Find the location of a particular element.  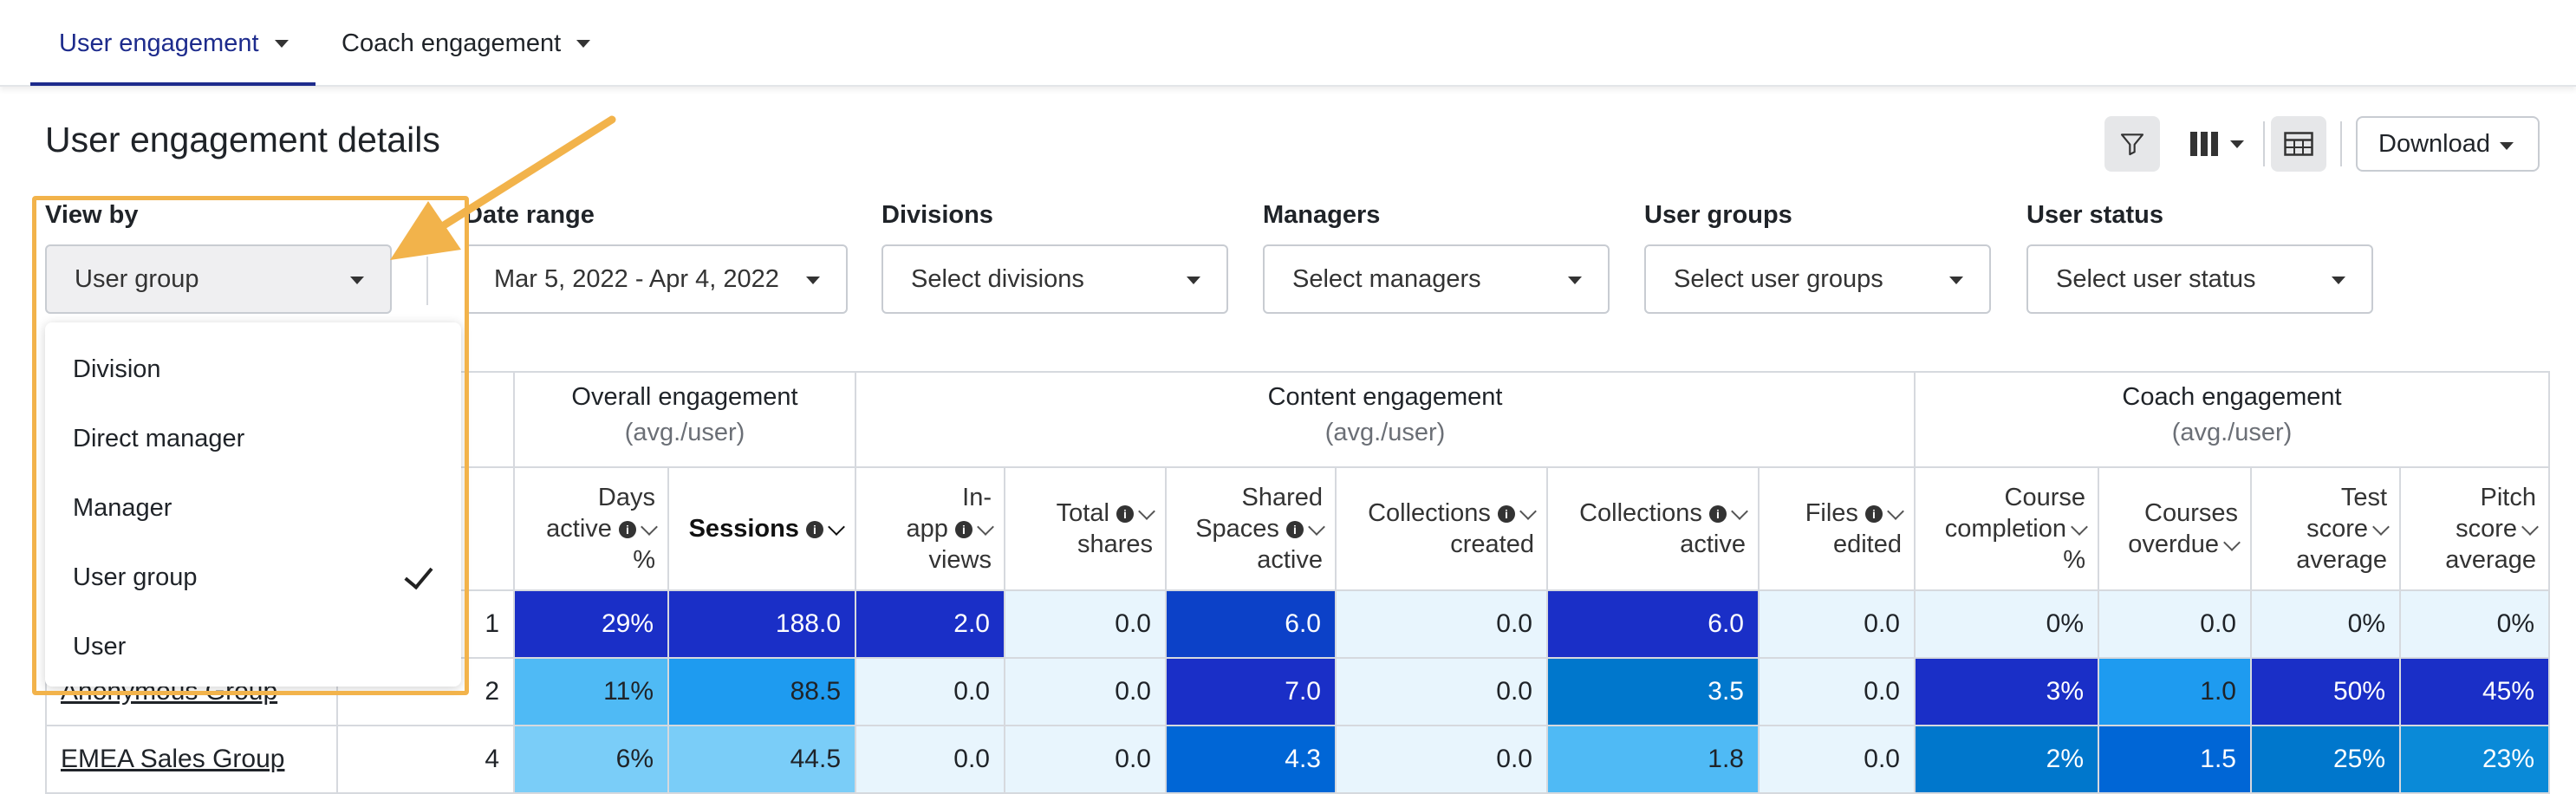

view-by-select: User group is located at coordinates (218, 279).